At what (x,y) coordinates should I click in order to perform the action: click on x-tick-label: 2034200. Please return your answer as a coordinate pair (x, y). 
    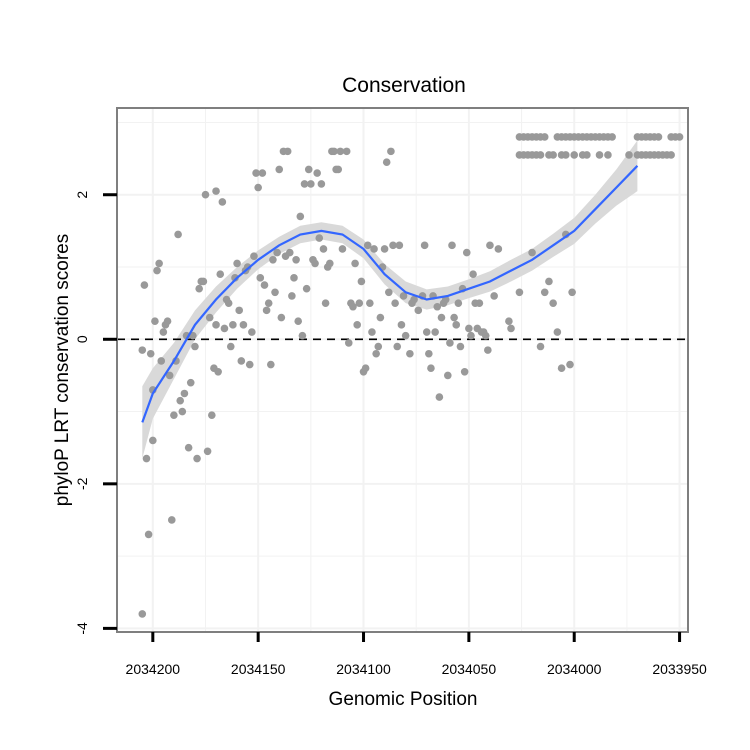
    Looking at the image, I should click on (153, 669).